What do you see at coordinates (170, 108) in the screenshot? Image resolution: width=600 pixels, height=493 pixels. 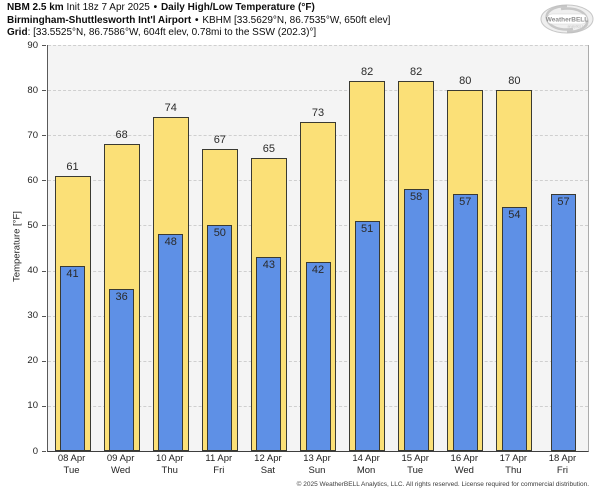 I see `high-value-label: 74` at bounding box center [170, 108].